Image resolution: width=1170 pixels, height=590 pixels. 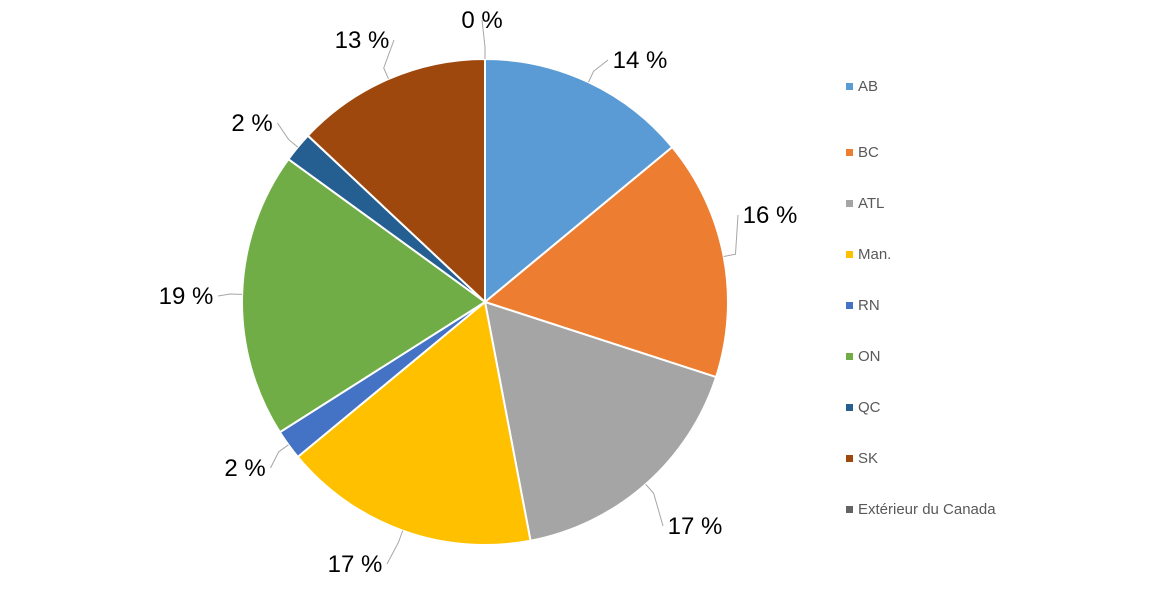 I want to click on pie-slice-sk, so click(x=396, y=181).